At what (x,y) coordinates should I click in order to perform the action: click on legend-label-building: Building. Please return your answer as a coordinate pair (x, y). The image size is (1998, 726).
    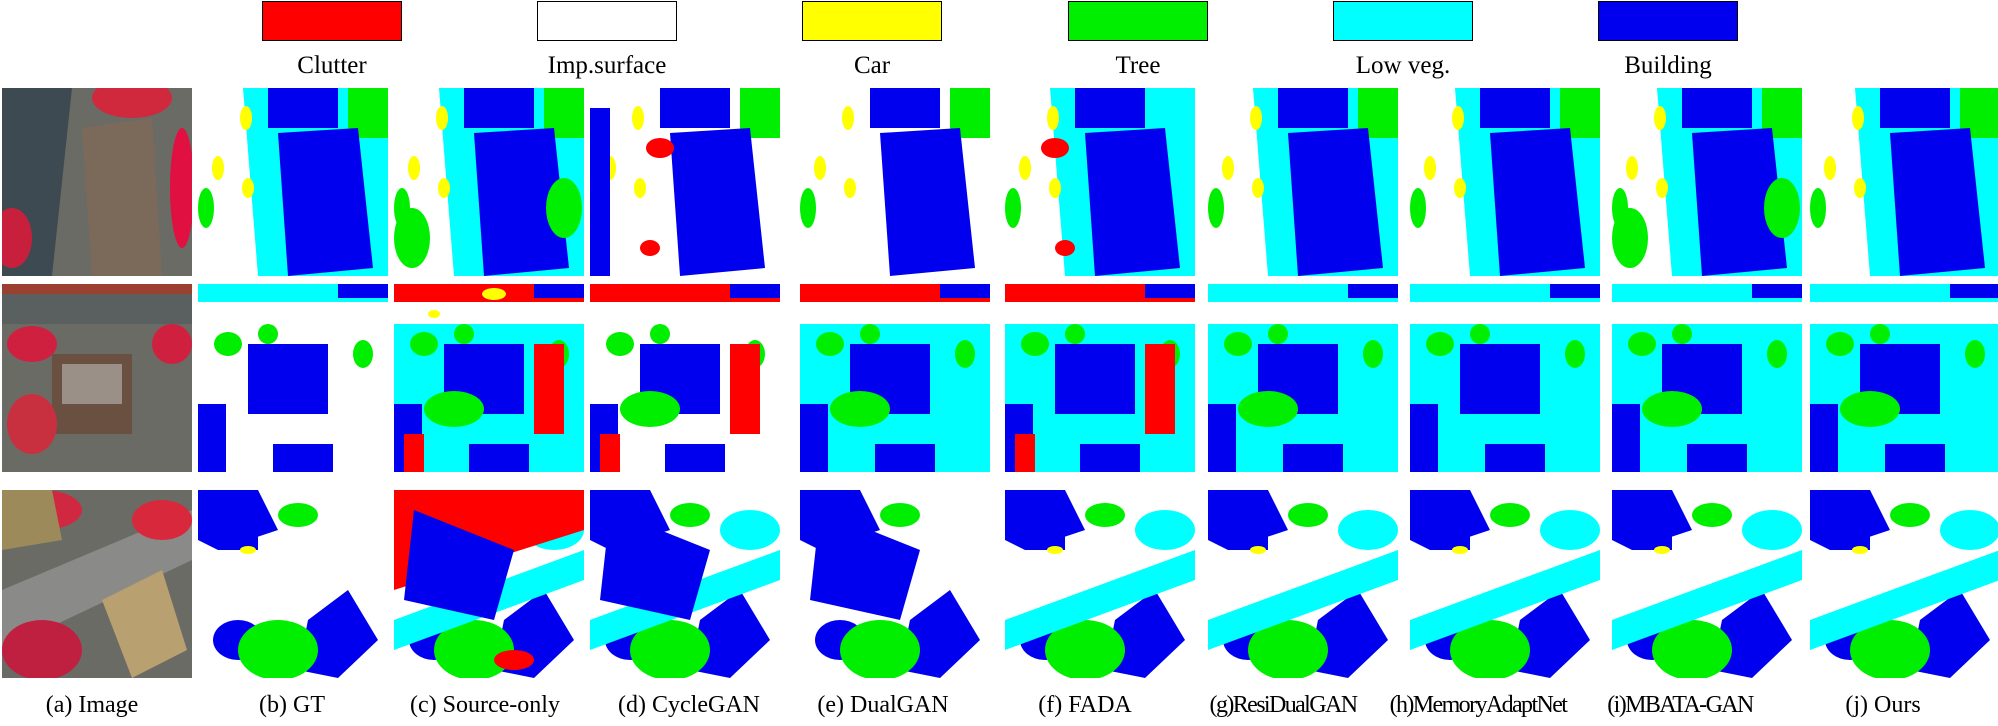
    Looking at the image, I should click on (1668, 65).